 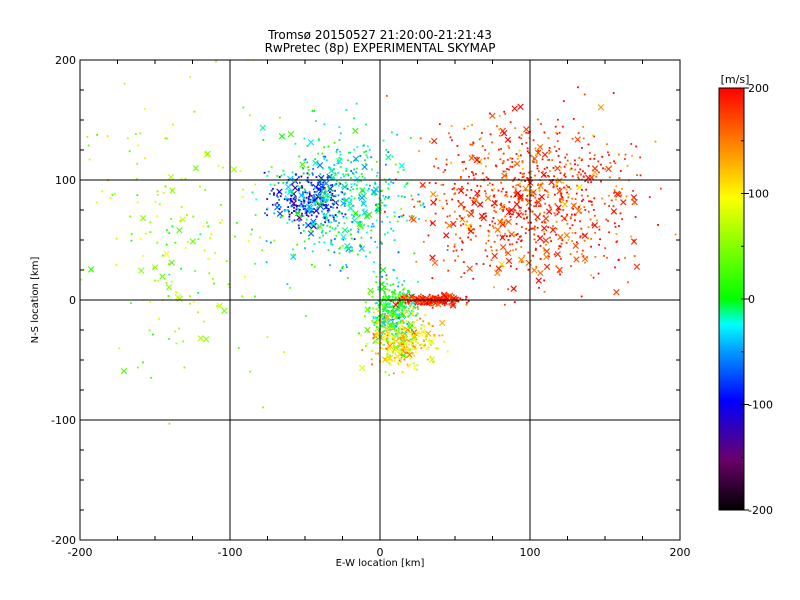 What do you see at coordinates (758, 88) in the screenshot?
I see `colorbar-tick-label: 200` at bounding box center [758, 88].